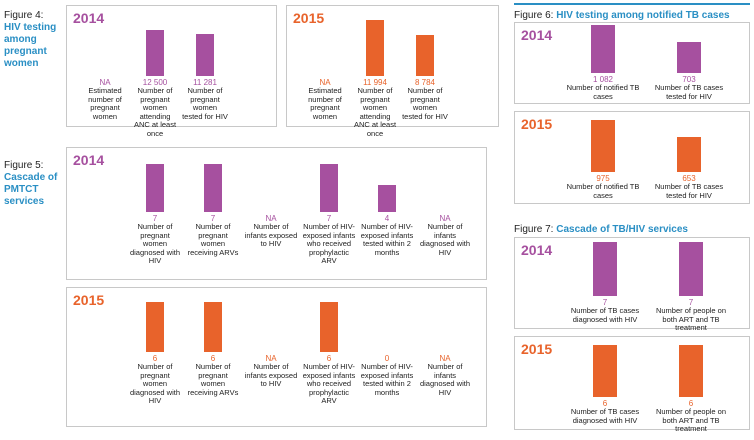  Describe the element at coordinates (387, 218) in the screenshot. I see `value-label: 4` at that location.